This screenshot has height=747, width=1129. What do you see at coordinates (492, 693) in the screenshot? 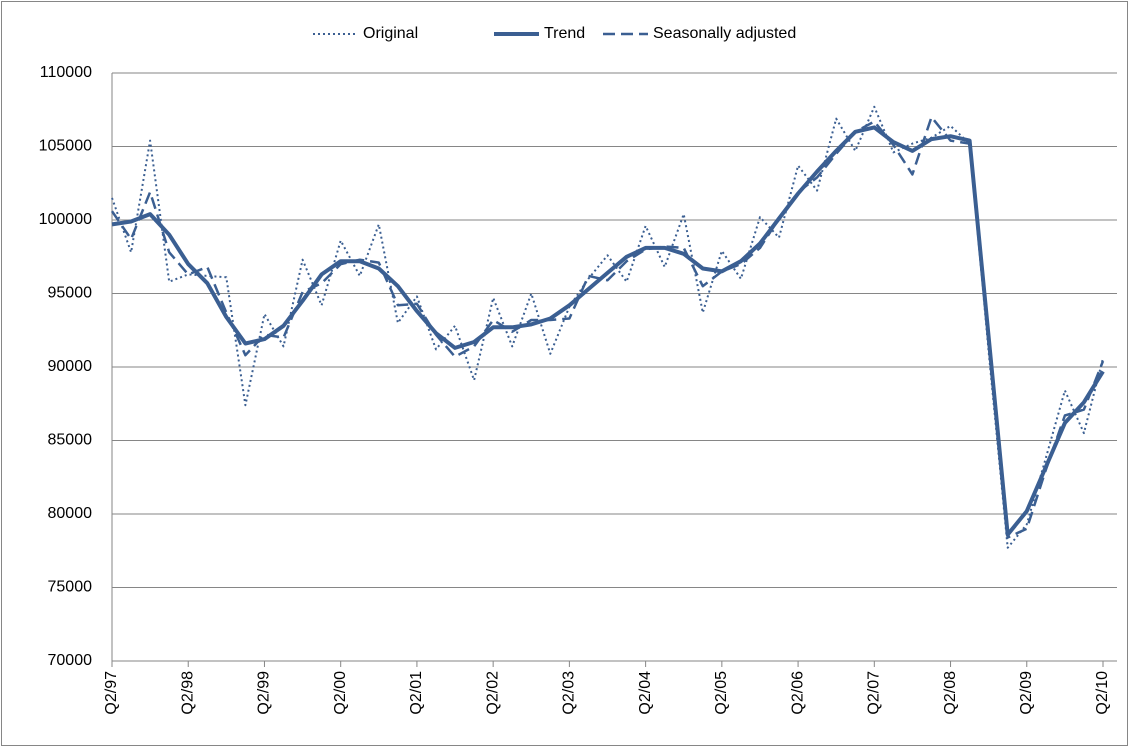
I see `x-tick-label: Q2/02` at bounding box center [492, 693].